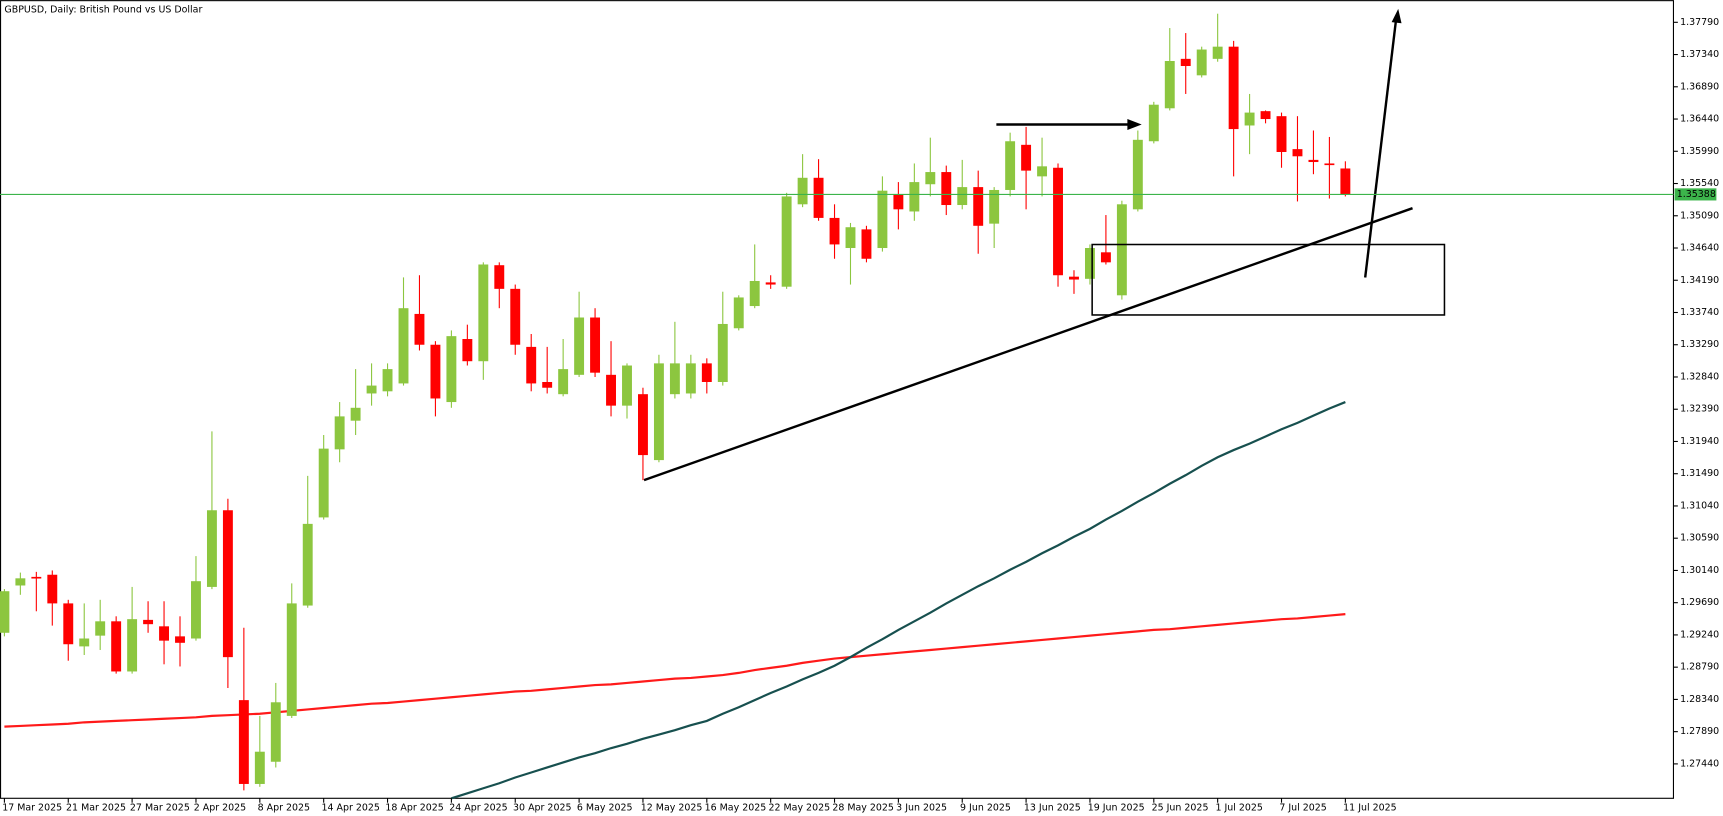 Image resolution: width=1723 pixels, height=816 pixels. Describe the element at coordinates (1699, 248) in the screenshot. I see `y-tick-label: 1.34640` at that location.